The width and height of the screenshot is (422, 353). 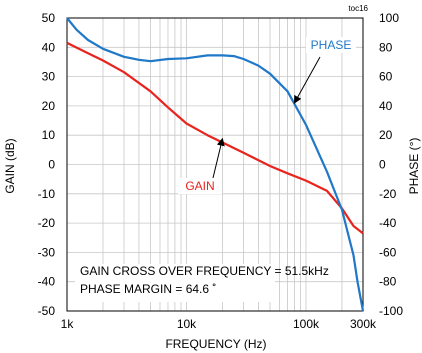 What do you see at coordinates (386, 135) in the screenshot?
I see `y-right-tick-label: 20` at bounding box center [386, 135].